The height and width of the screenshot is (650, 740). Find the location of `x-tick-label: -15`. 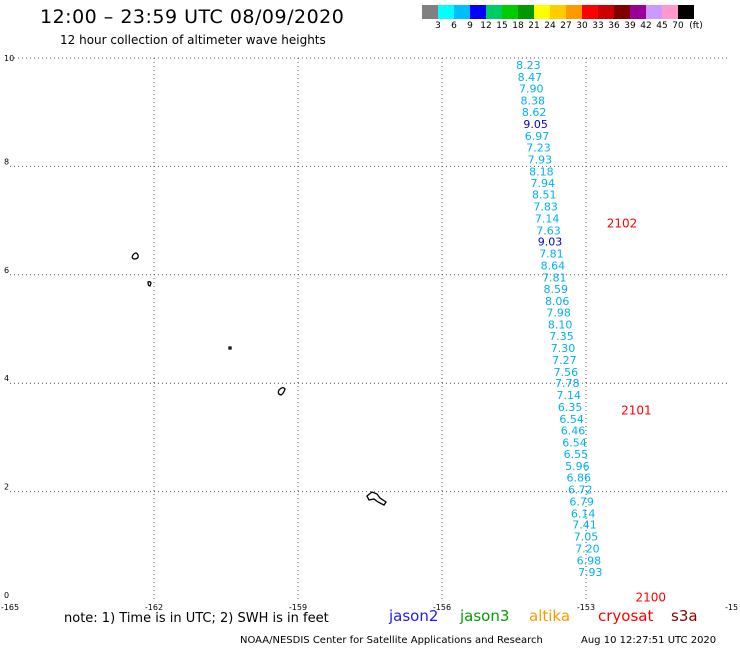

x-tick-label: -15 is located at coordinates (731, 607).